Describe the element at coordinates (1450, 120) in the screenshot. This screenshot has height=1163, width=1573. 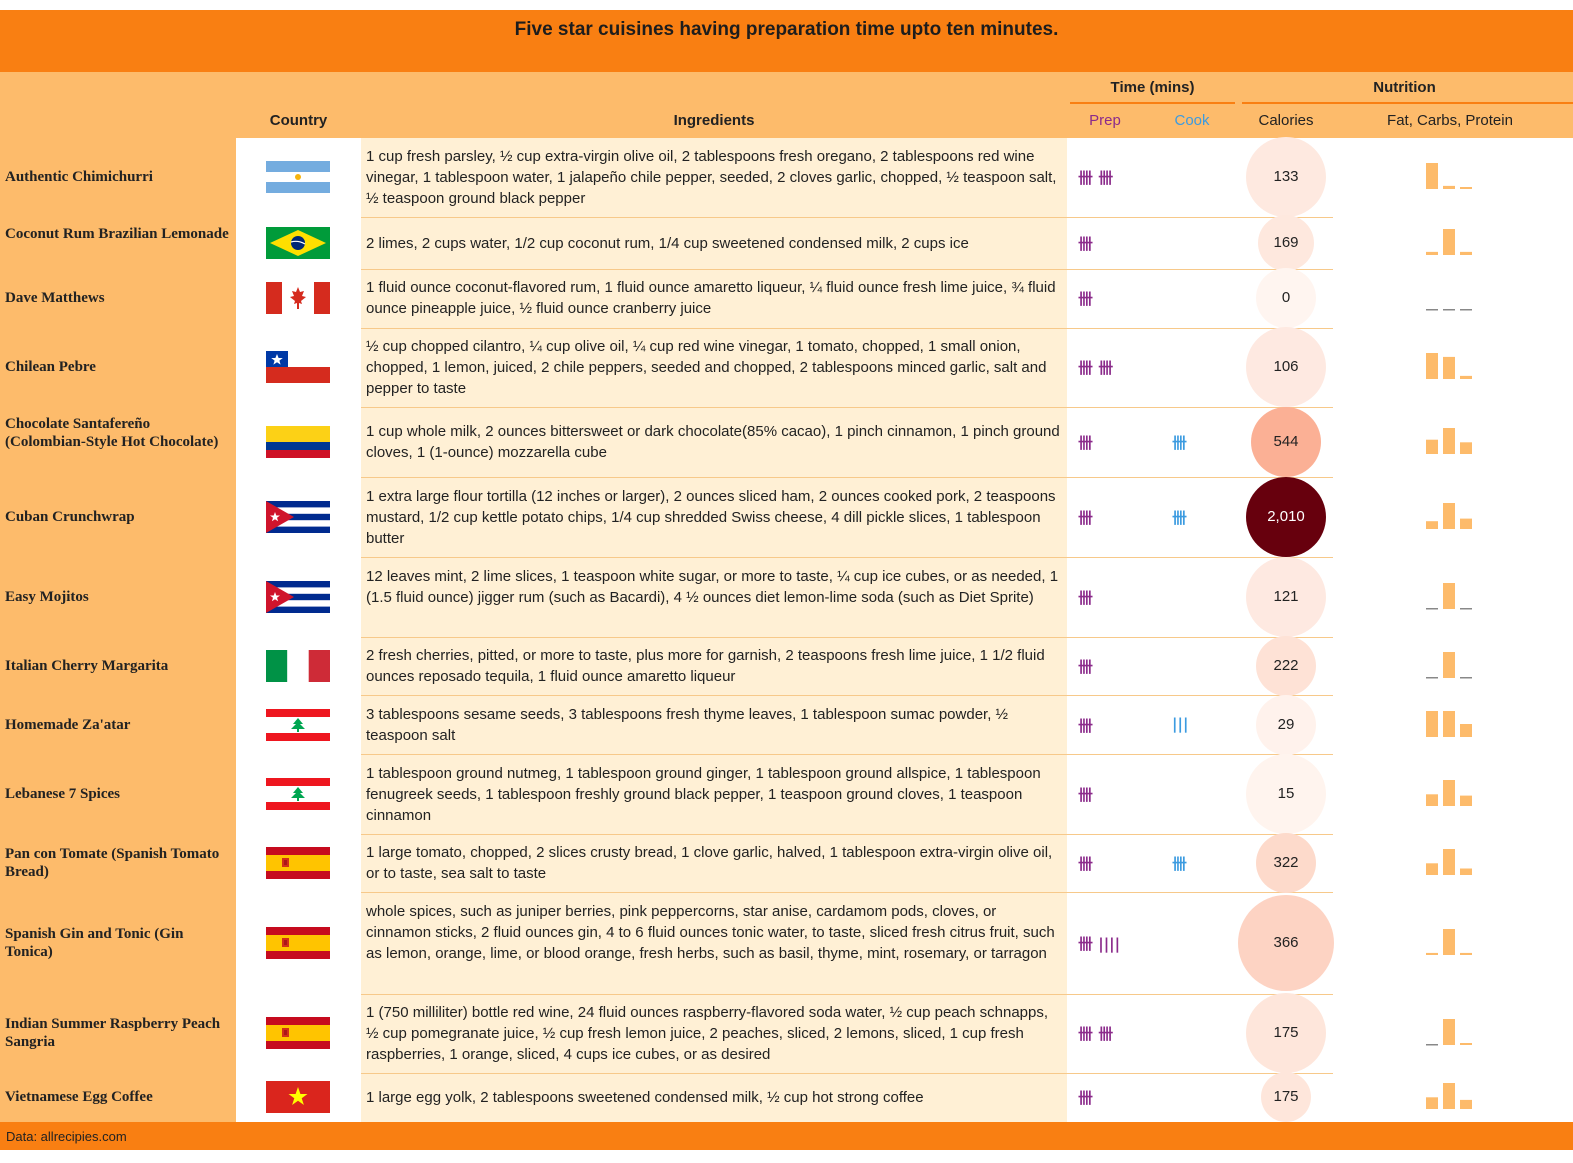
I see `macros-header: Fat, Carbs, Protein` at that location.